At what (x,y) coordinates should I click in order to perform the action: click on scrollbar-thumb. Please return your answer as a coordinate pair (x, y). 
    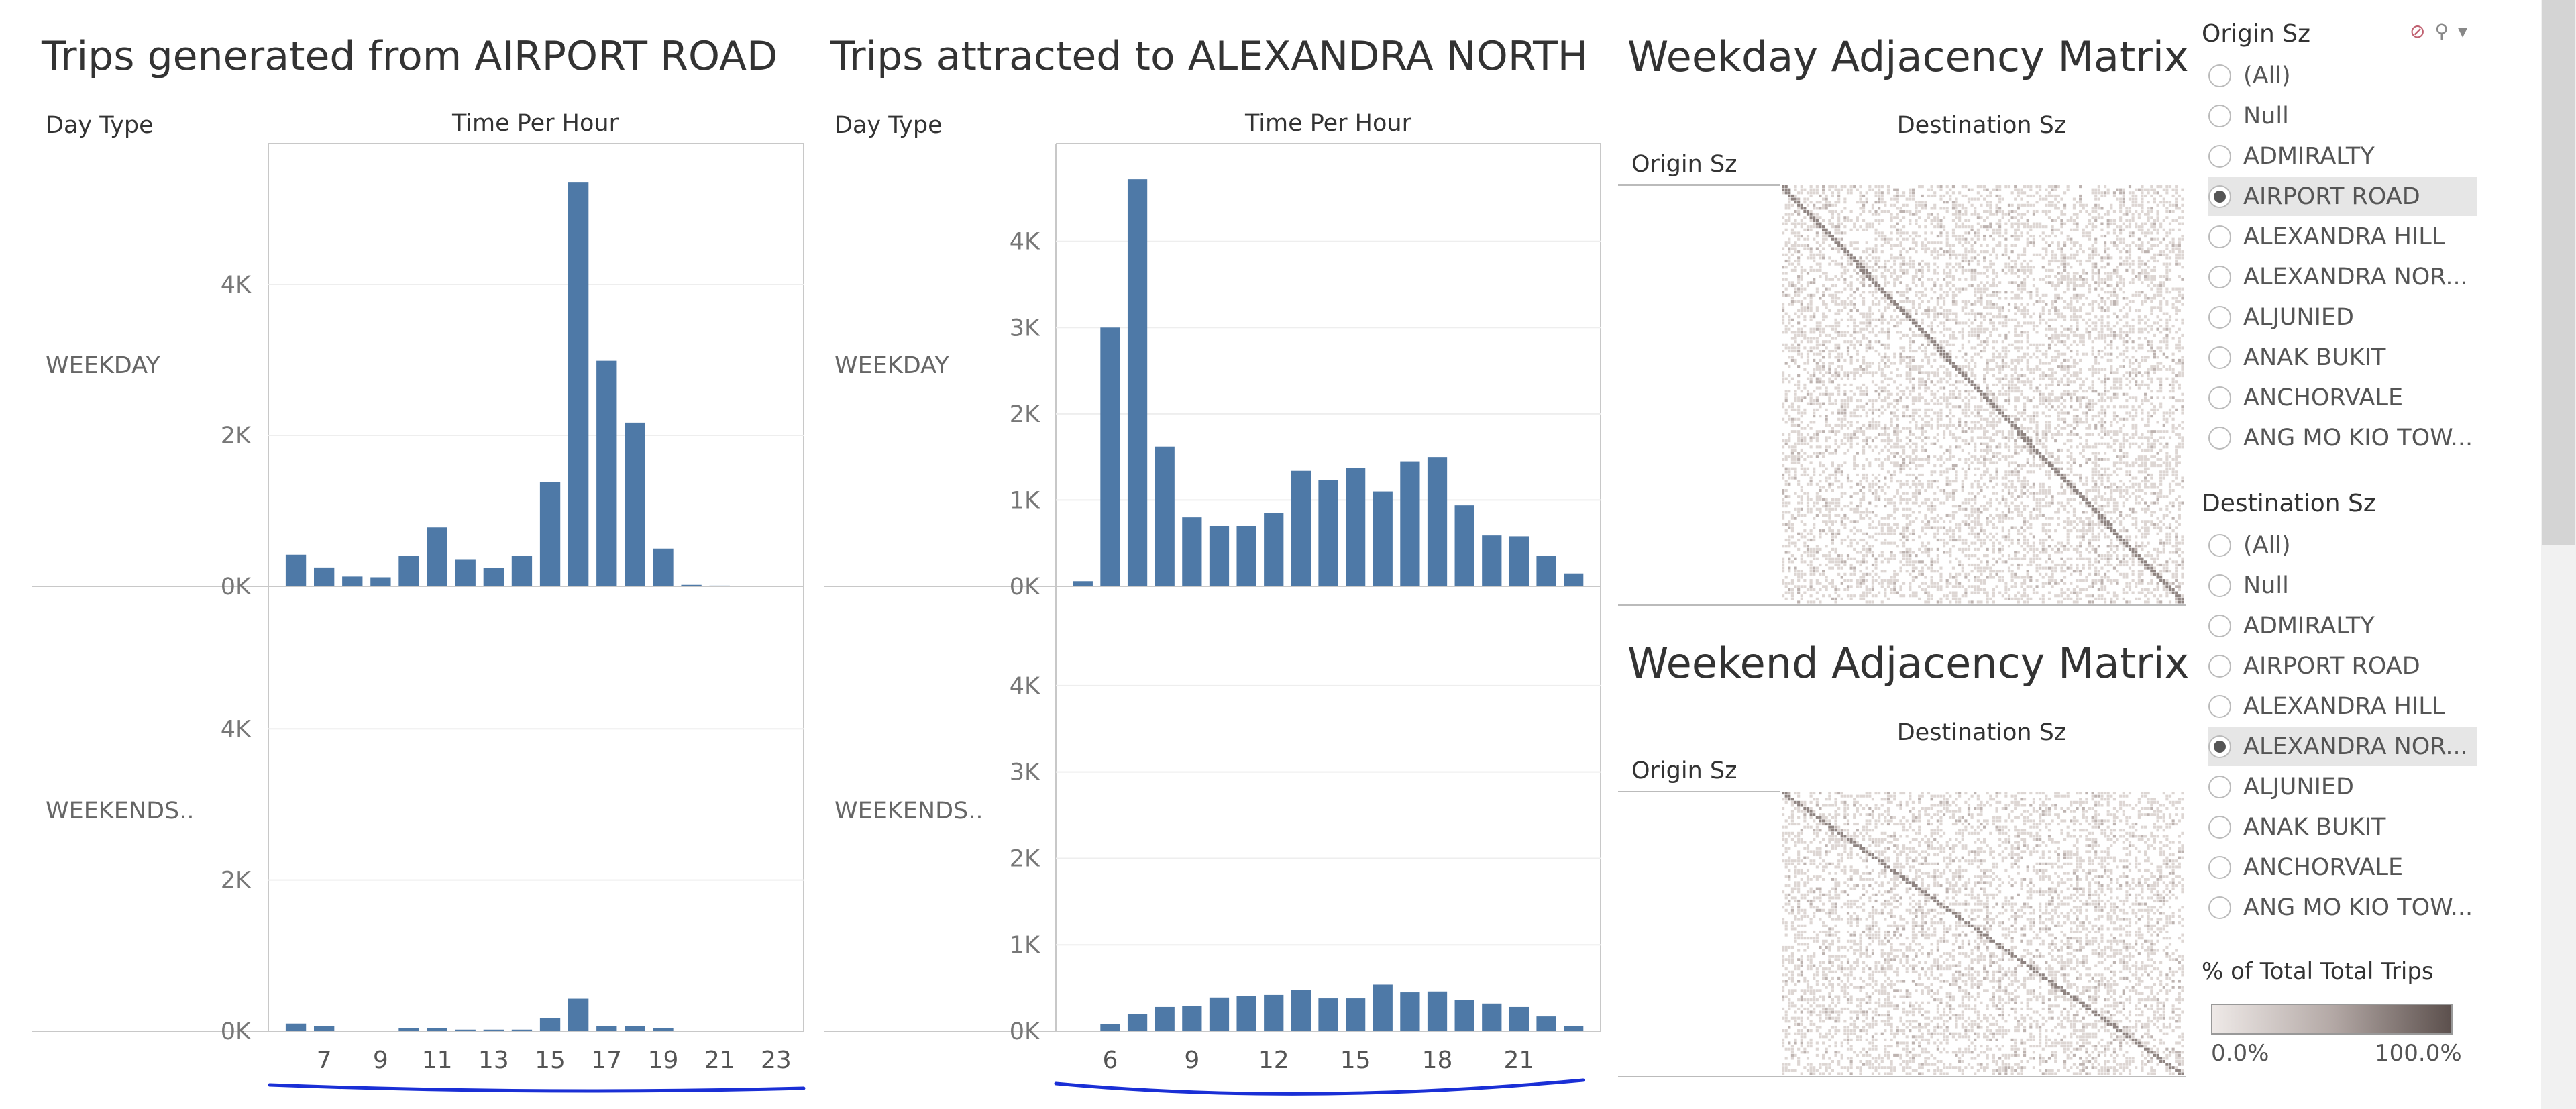
    Looking at the image, I should click on (2558, 273).